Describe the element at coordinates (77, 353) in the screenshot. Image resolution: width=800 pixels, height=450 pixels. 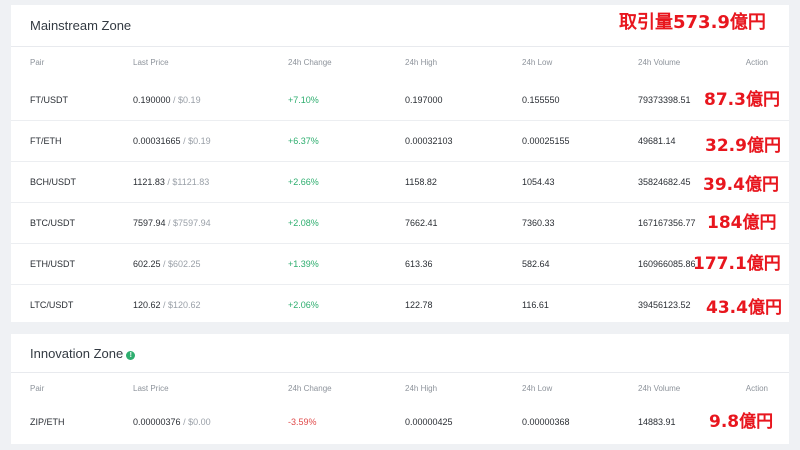
I see `innovation-zone-title-text: Innovation Zone` at that location.